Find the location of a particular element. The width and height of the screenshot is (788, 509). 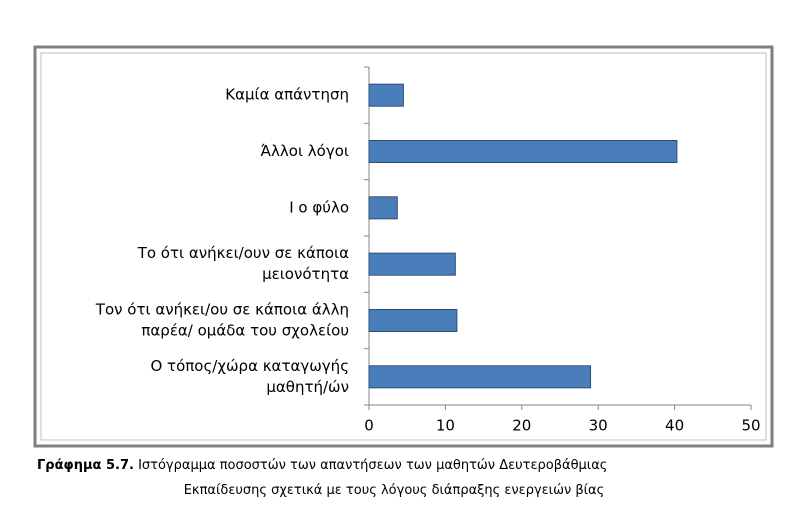

y-tick-label: Ο τόπος/χώρα καταγωγής is located at coordinates (249, 366).